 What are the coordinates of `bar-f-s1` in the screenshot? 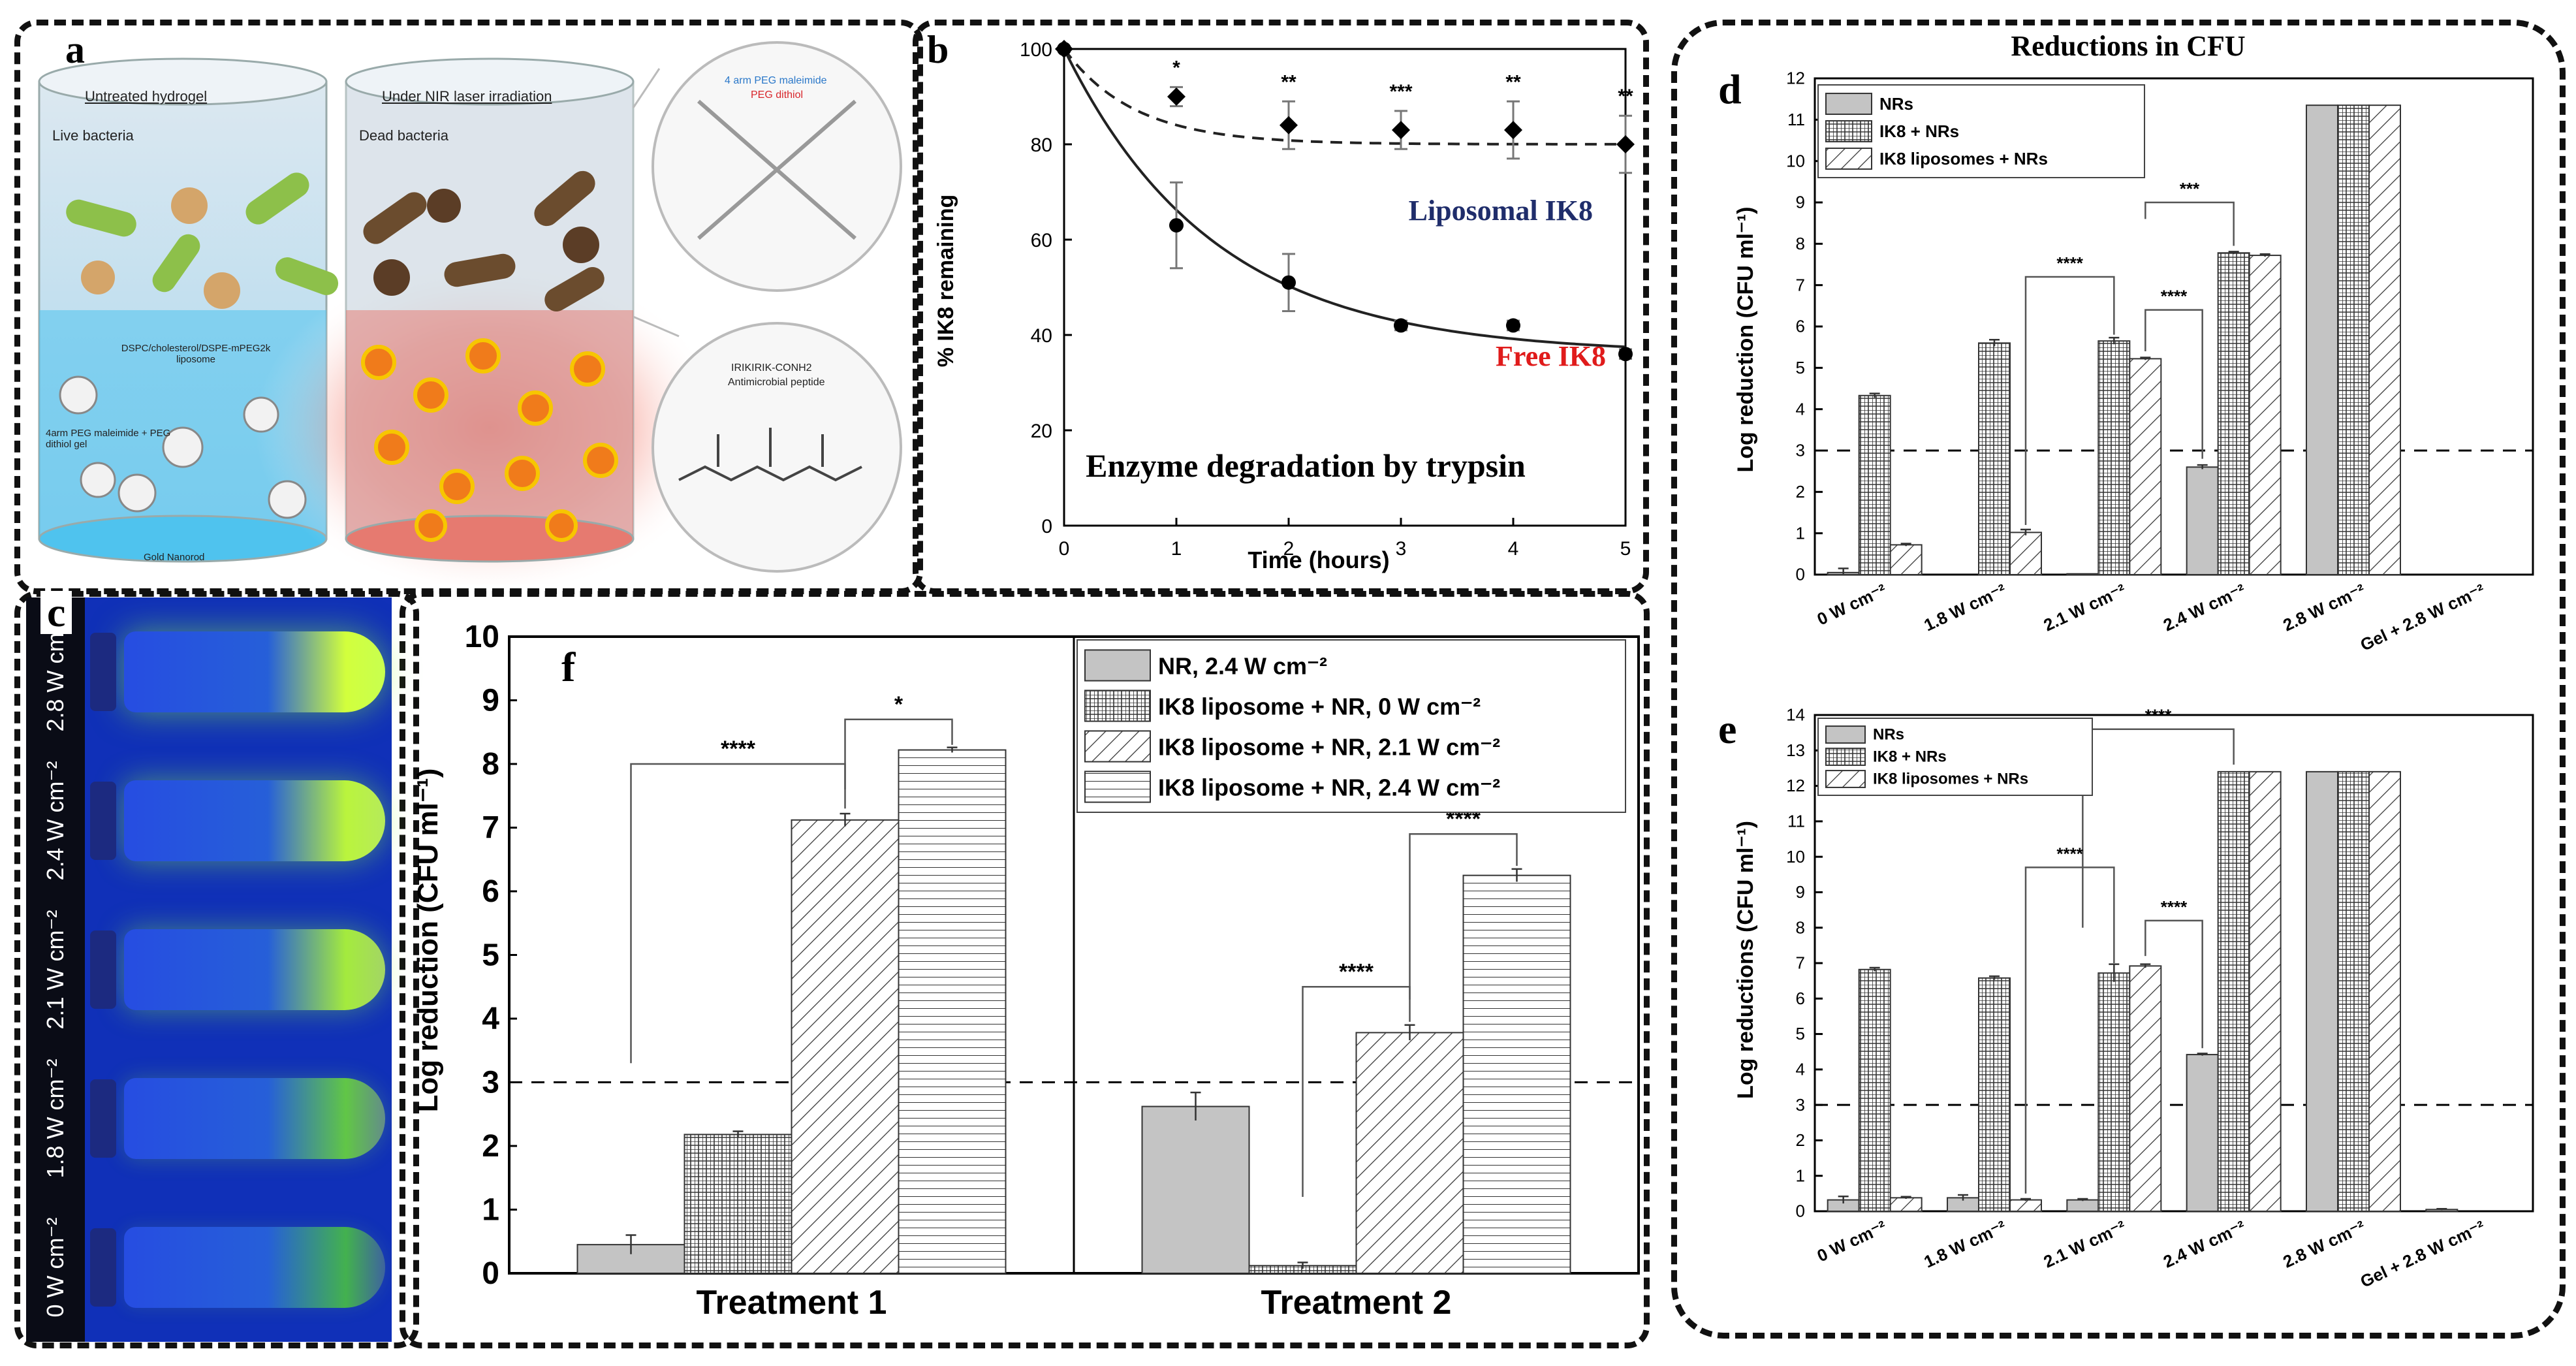 It's located at (738, 1204).